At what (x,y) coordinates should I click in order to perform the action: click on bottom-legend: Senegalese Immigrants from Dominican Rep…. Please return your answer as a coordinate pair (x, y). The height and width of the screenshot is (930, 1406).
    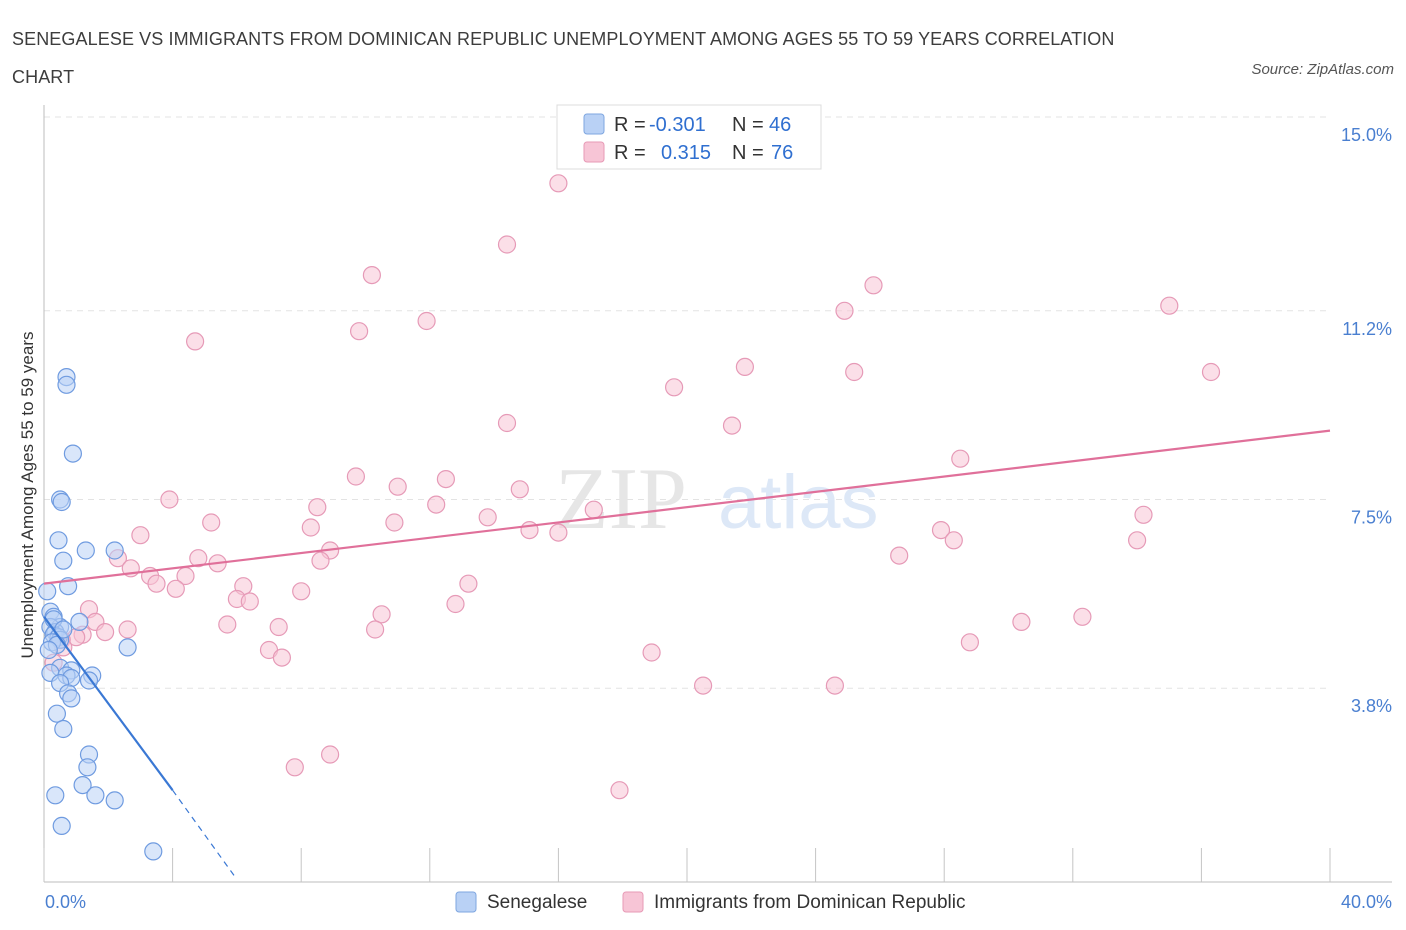
    Looking at the image, I should click on (710, 902).